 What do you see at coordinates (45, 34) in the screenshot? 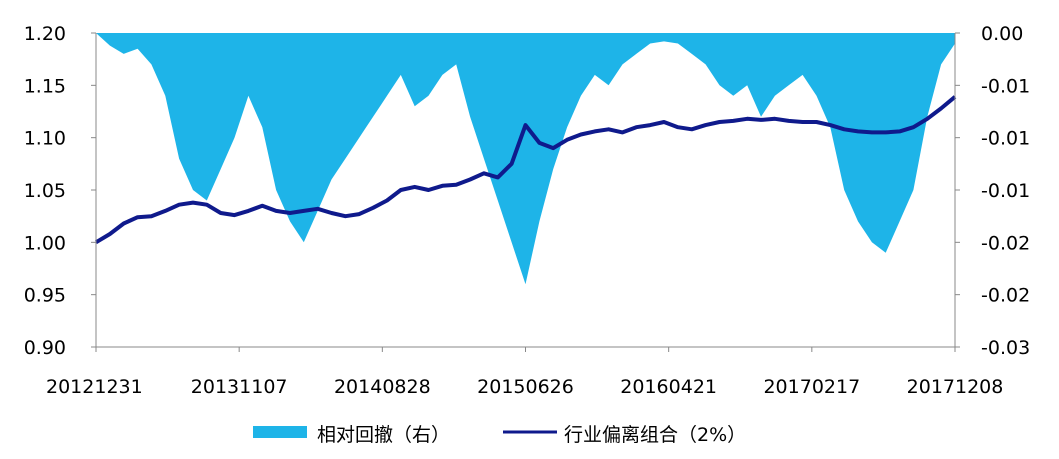
I see `left-tick-label: 1.20` at bounding box center [45, 34].